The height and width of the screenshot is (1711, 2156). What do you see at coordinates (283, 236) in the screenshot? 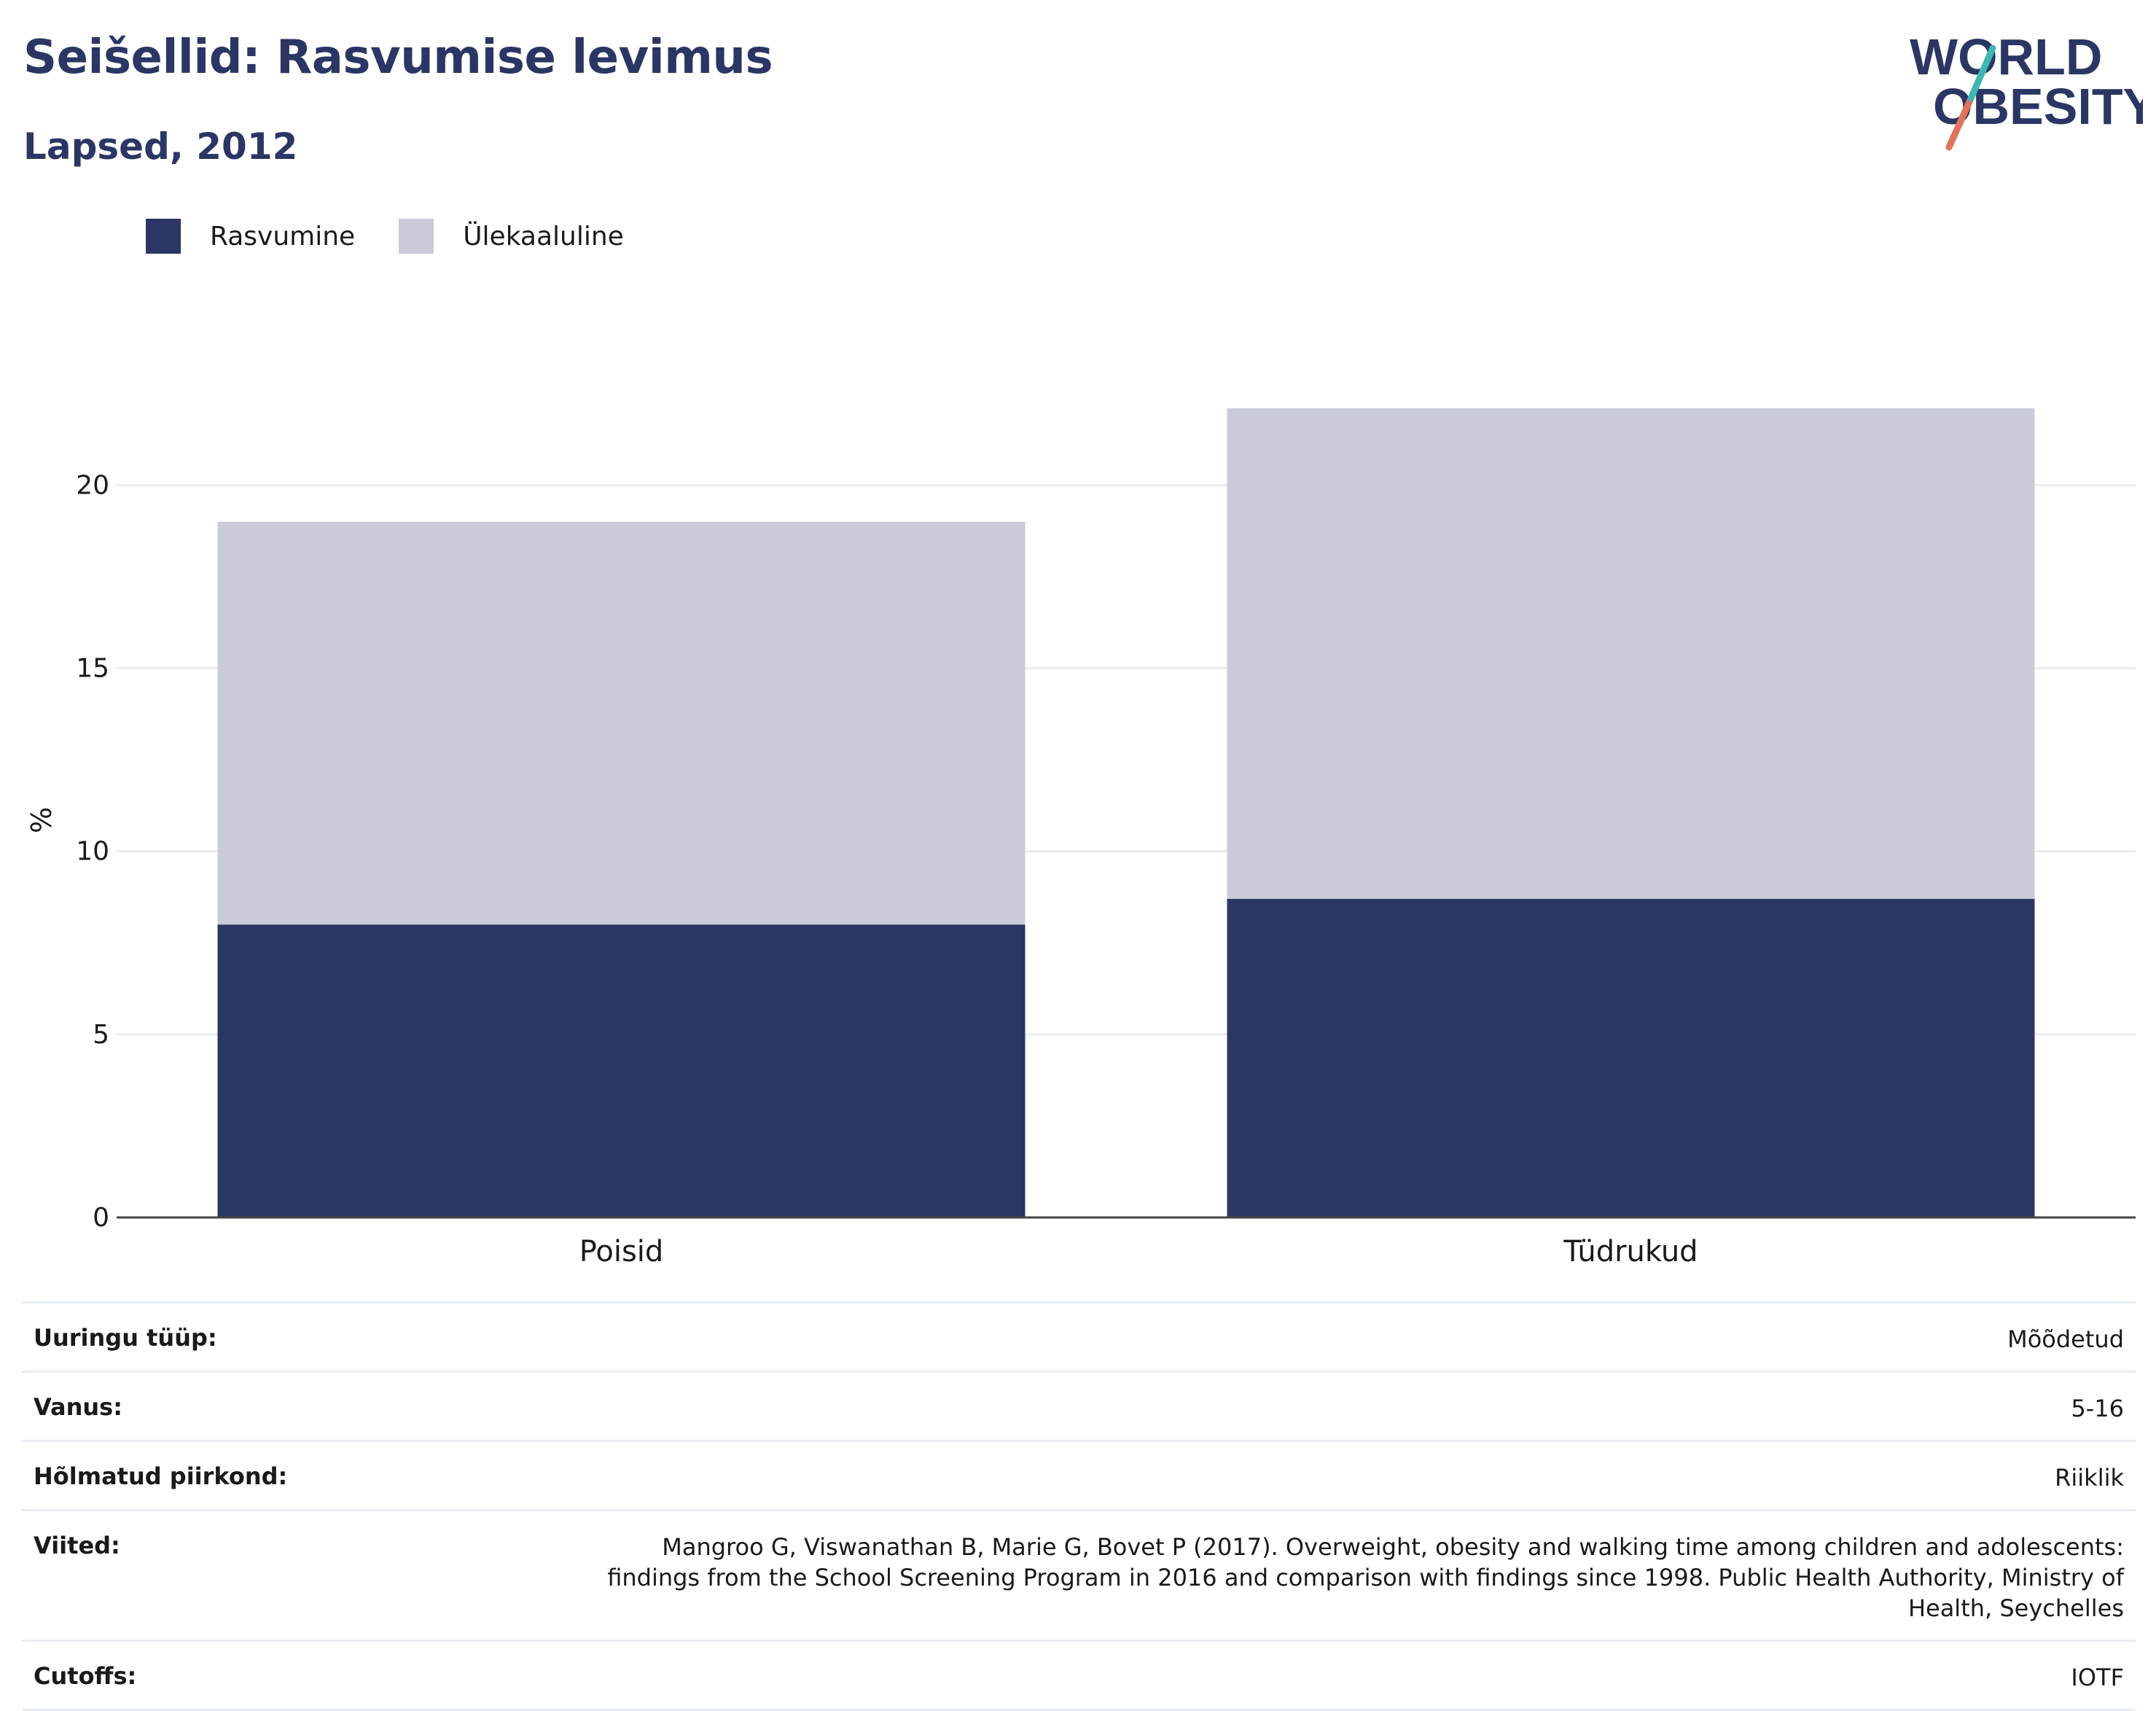
I see `legend-label-obesity: Rasvumine` at bounding box center [283, 236].